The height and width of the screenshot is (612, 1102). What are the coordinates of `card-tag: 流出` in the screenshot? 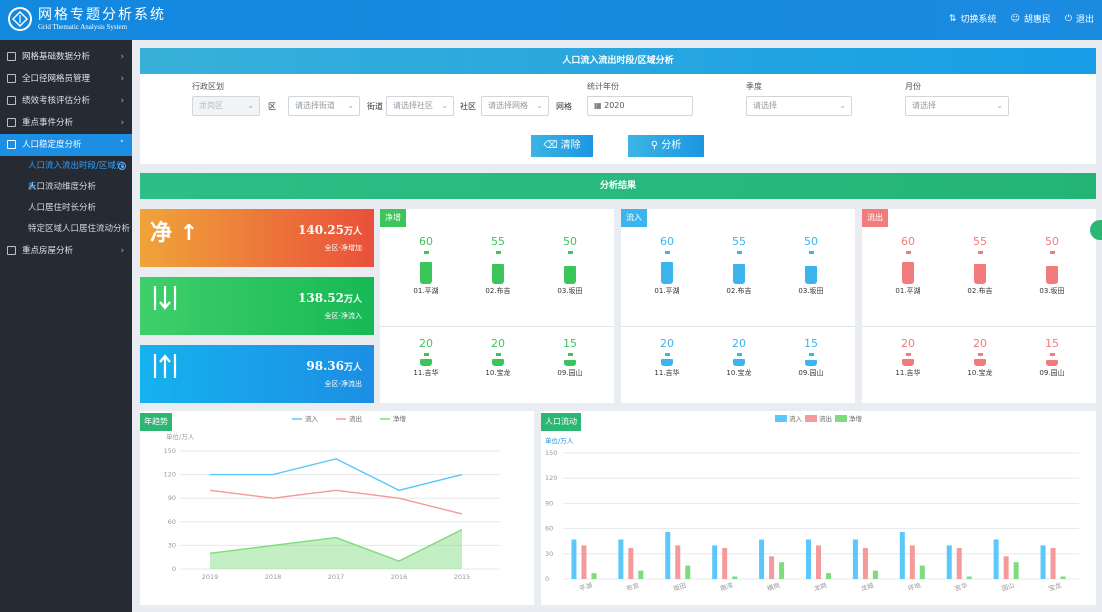 It's located at (875, 218).